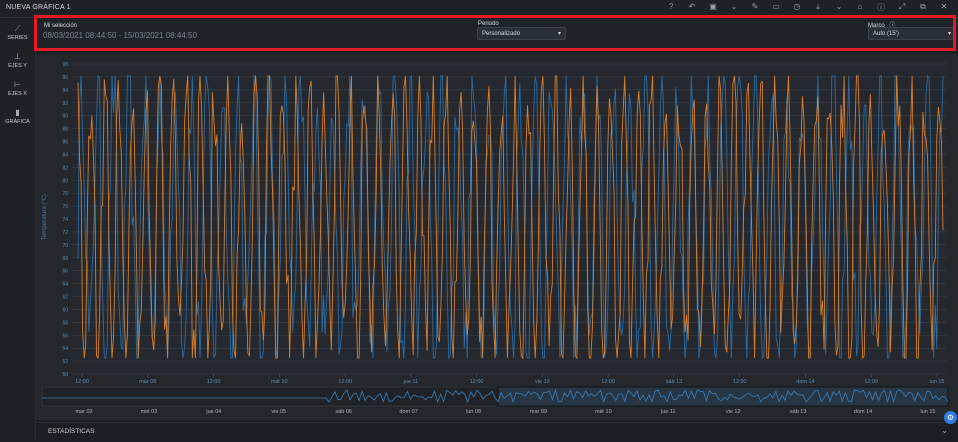 The width and height of the screenshot is (958, 442). I want to click on navigator-tick-label: jue 04, so click(213, 412).